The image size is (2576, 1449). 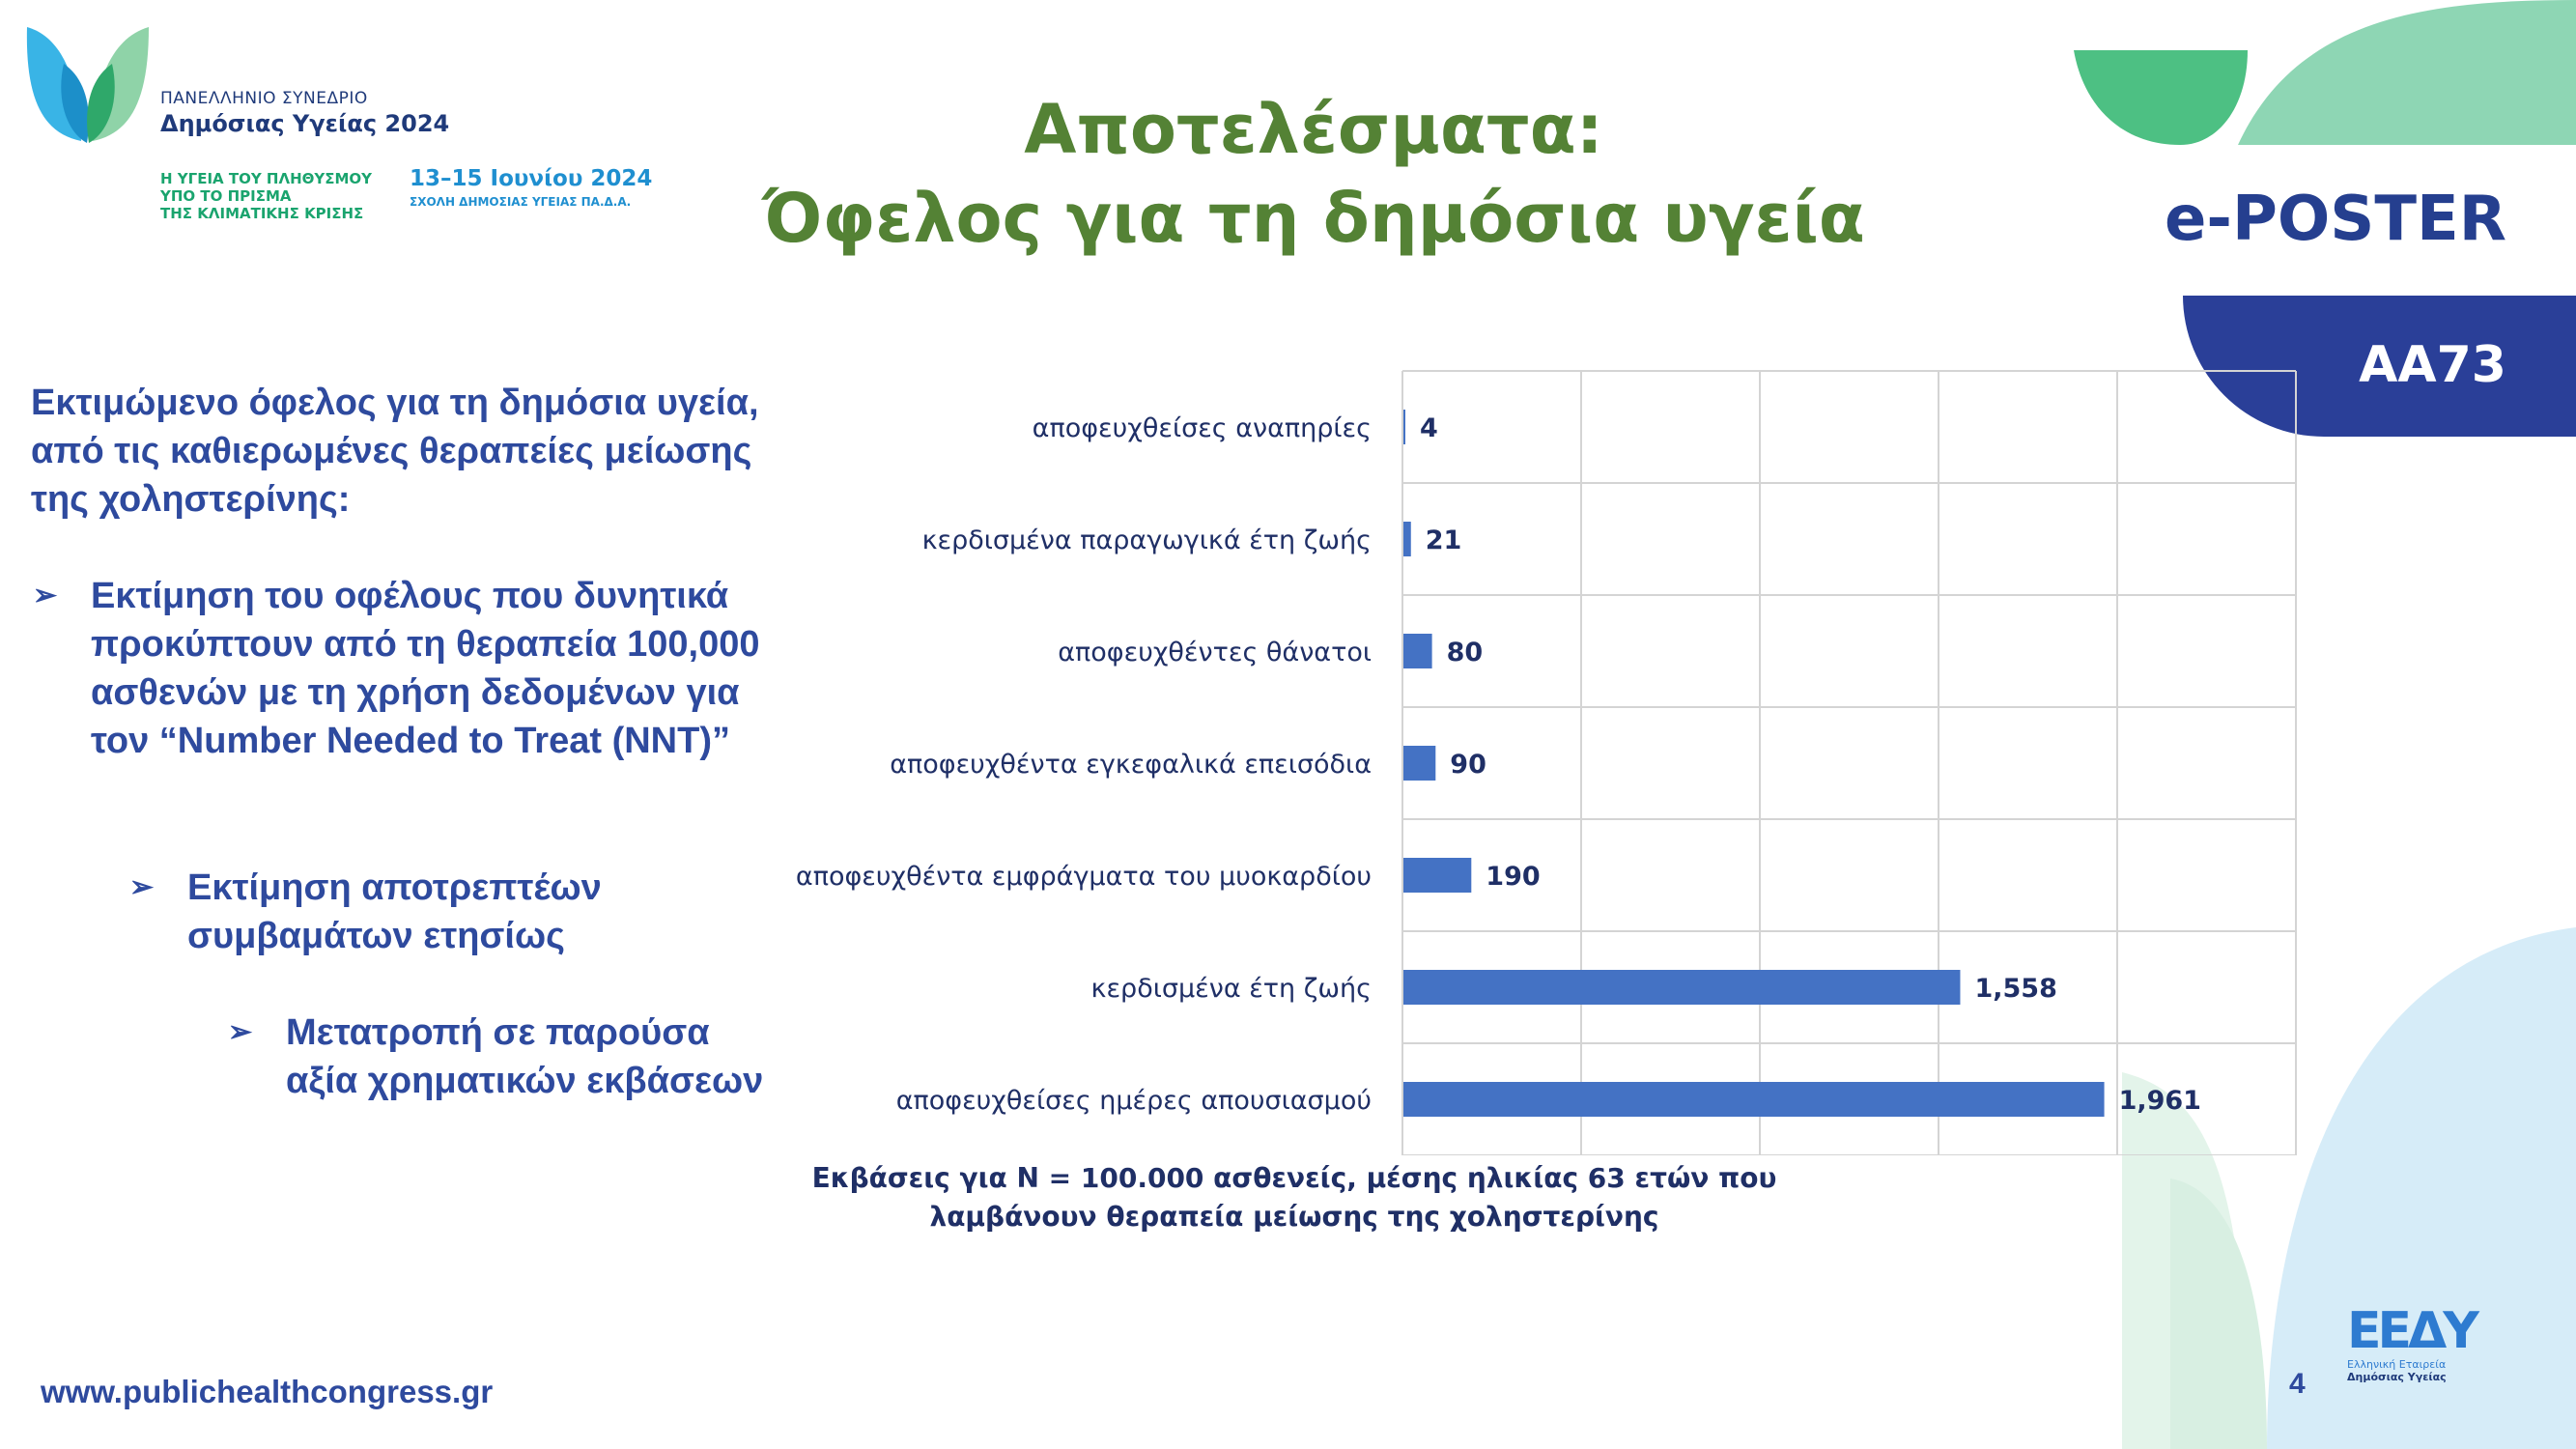 What do you see at coordinates (262, 213) in the screenshot?
I see `tagline-line: ΤΗΣ ΚΛΙΜΑΤΙΚΗΣ ΚΡΙΣΗΣ` at bounding box center [262, 213].